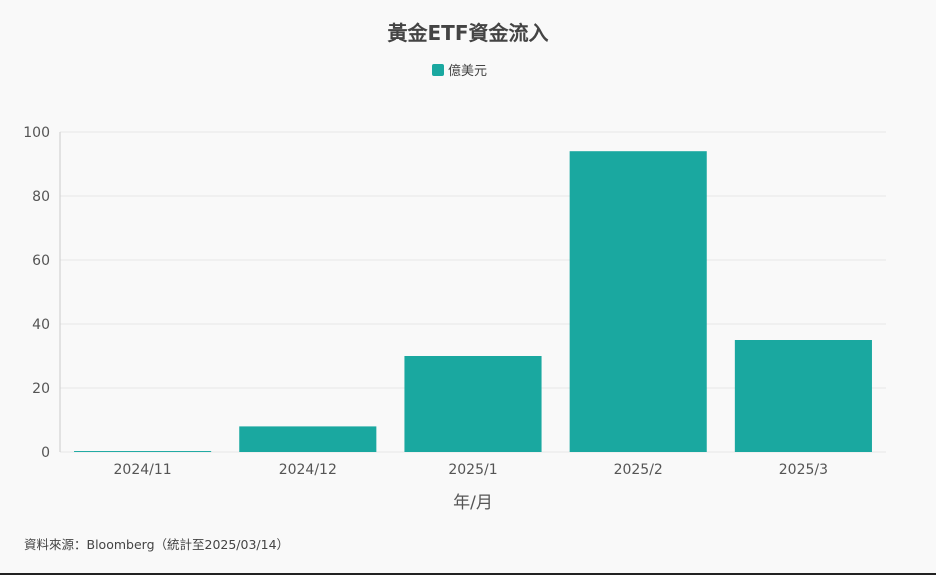 The height and width of the screenshot is (575, 936). I want to click on legend-swatch, so click(438, 70).